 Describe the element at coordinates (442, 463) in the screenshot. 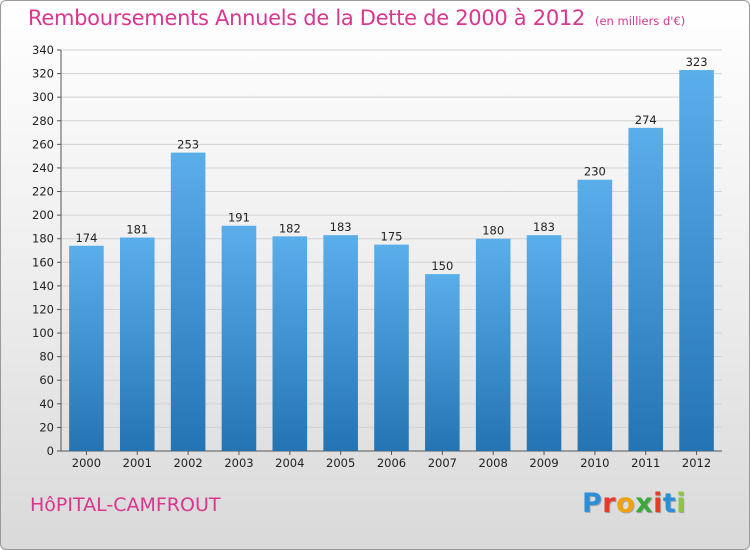

I see `x-tick-label: 2007` at that location.